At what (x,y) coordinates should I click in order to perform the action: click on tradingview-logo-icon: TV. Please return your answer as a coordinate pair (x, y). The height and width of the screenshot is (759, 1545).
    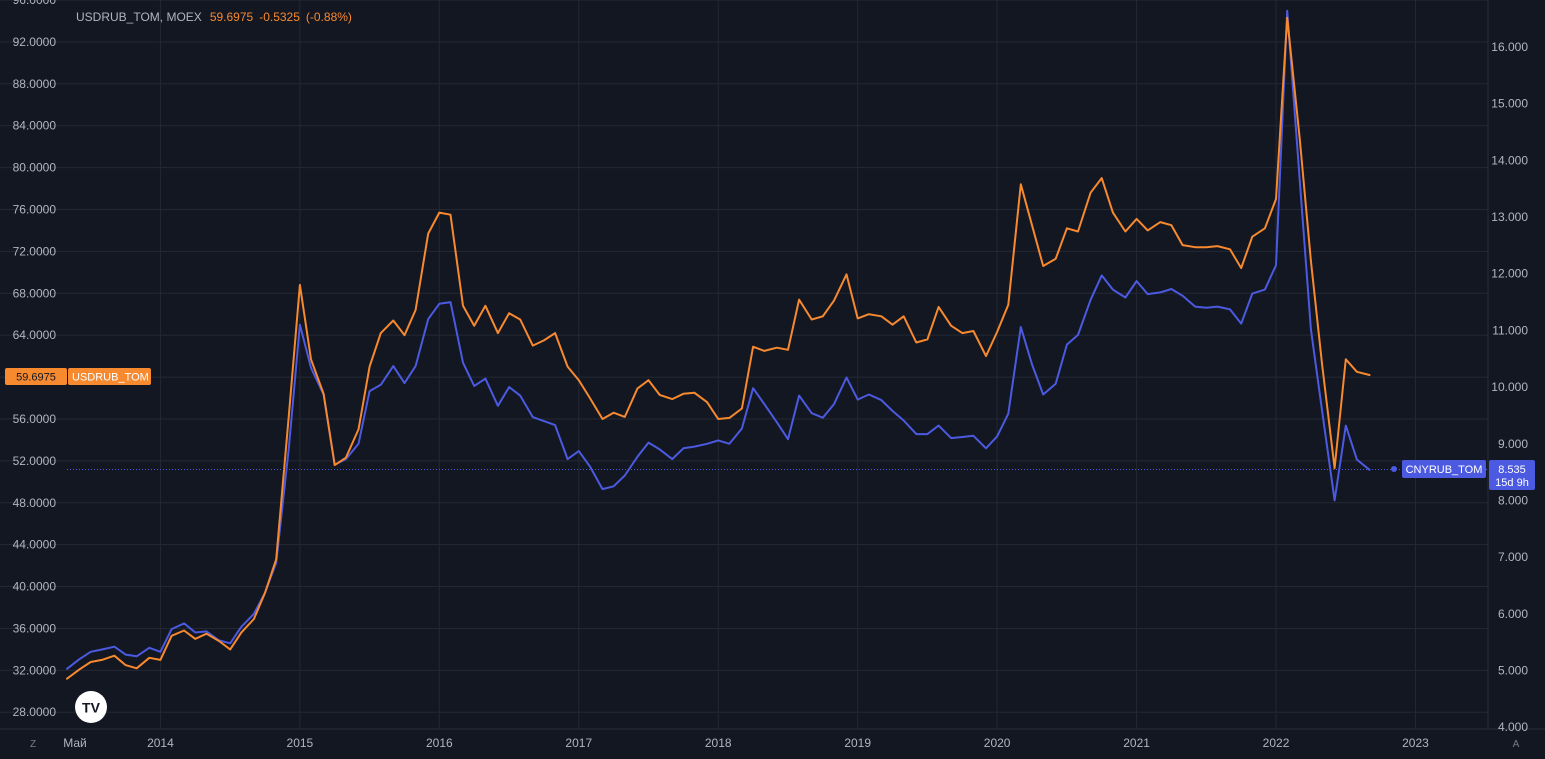
    Looking at the image, I should click on (91, 707).